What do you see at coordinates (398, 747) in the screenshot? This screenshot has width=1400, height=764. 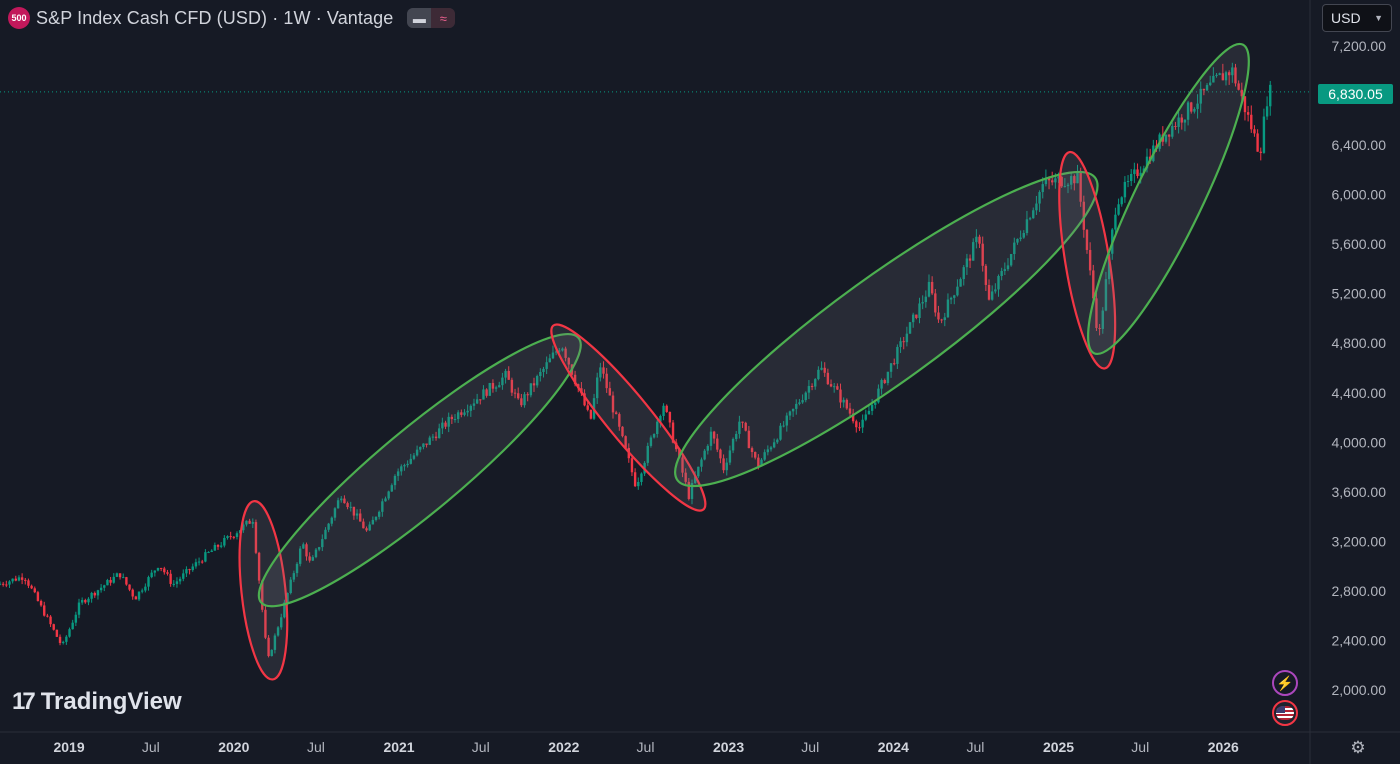 I see `x-tick-label: 2021` at bounding box center [398, 747].